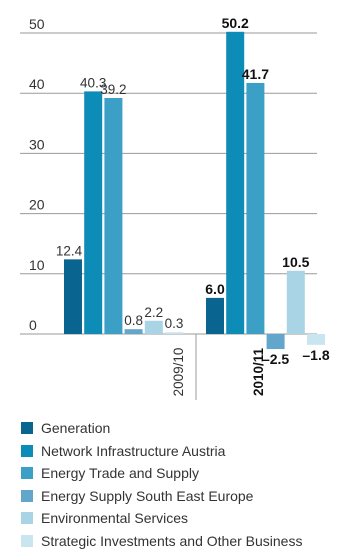 The image size is (337, 552). I want to click on category-label-2010-11: 2010/11, so click(258, 371).